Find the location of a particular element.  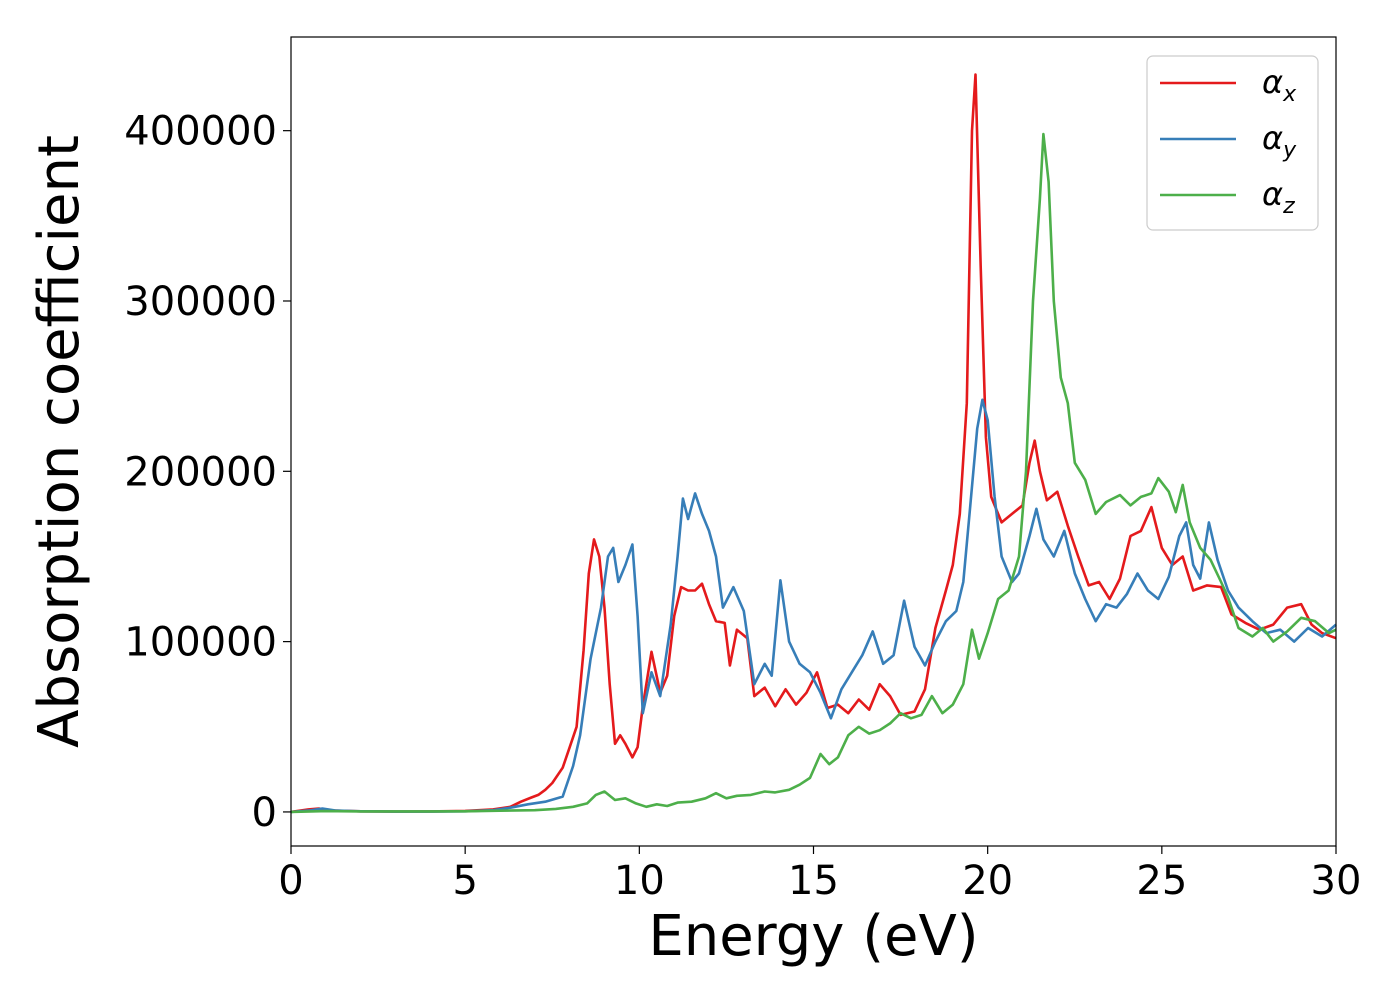

x-tick-label: 0 is located at coordinates (290, 881).